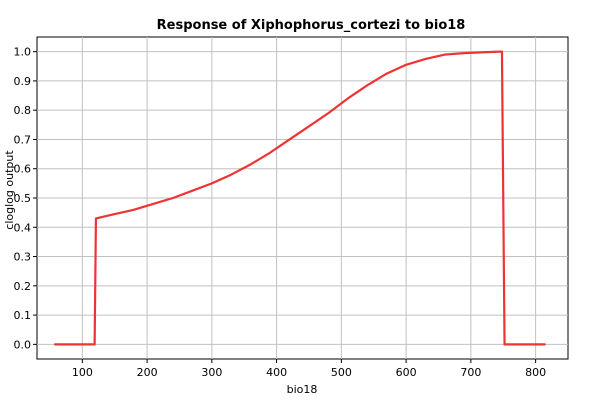  What do you see at coordinates (9, 190) in the screenshot?
I see `y-axis-label: cloglog output` at bounding box center [9, 190].